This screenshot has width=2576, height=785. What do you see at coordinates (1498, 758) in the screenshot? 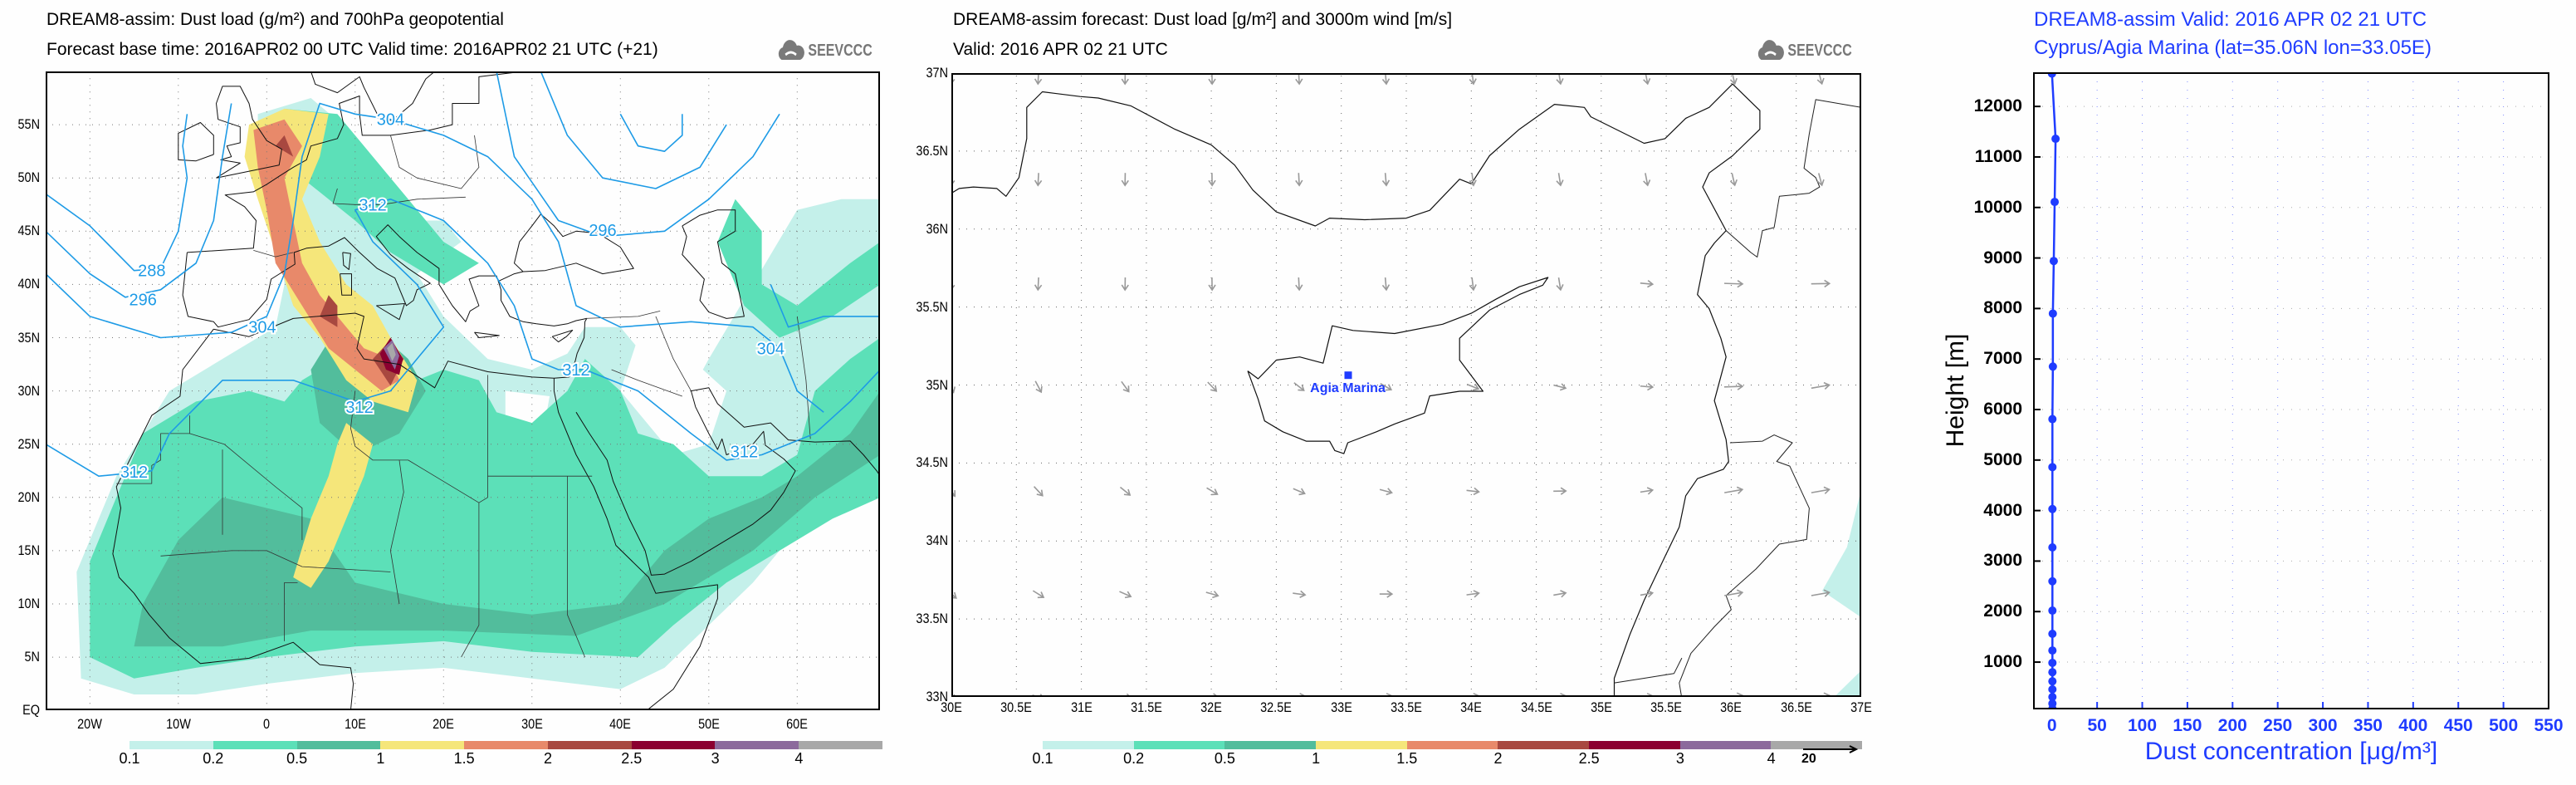
I see `colorbar-label: 2` at bounding box center [1498, 758].